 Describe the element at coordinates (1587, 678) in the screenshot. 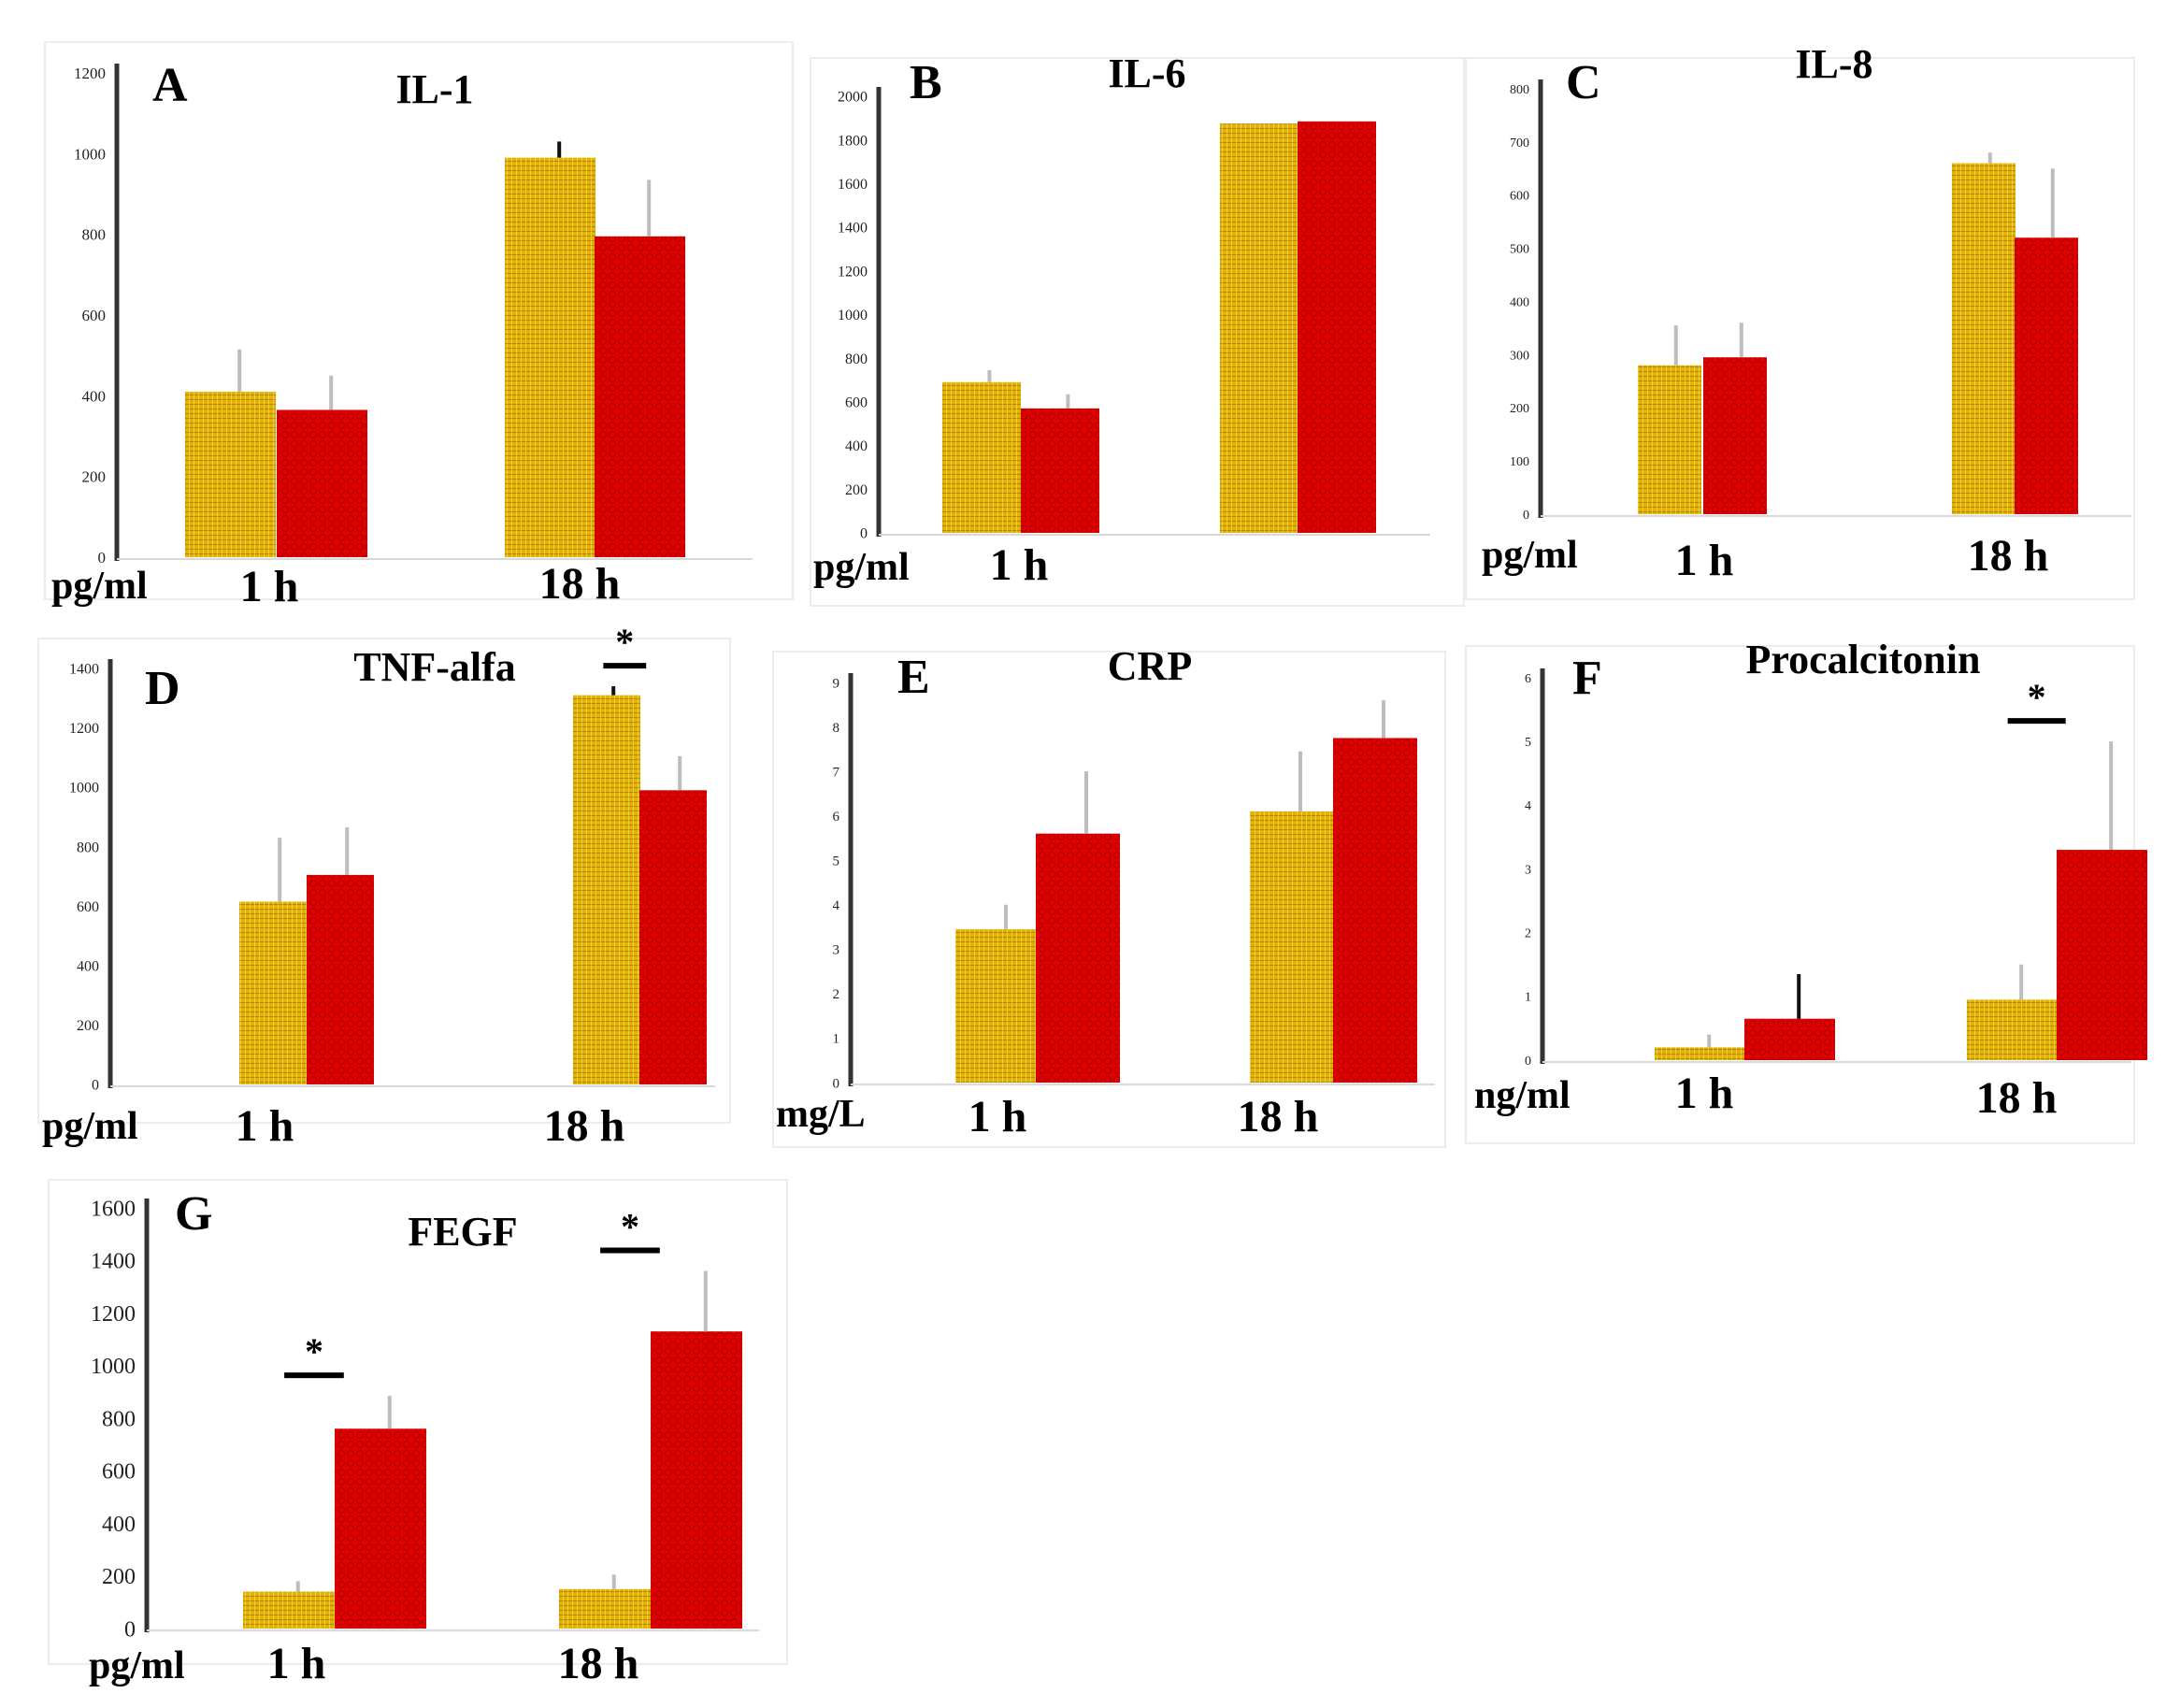

I see `panel-letter: F` at that location.